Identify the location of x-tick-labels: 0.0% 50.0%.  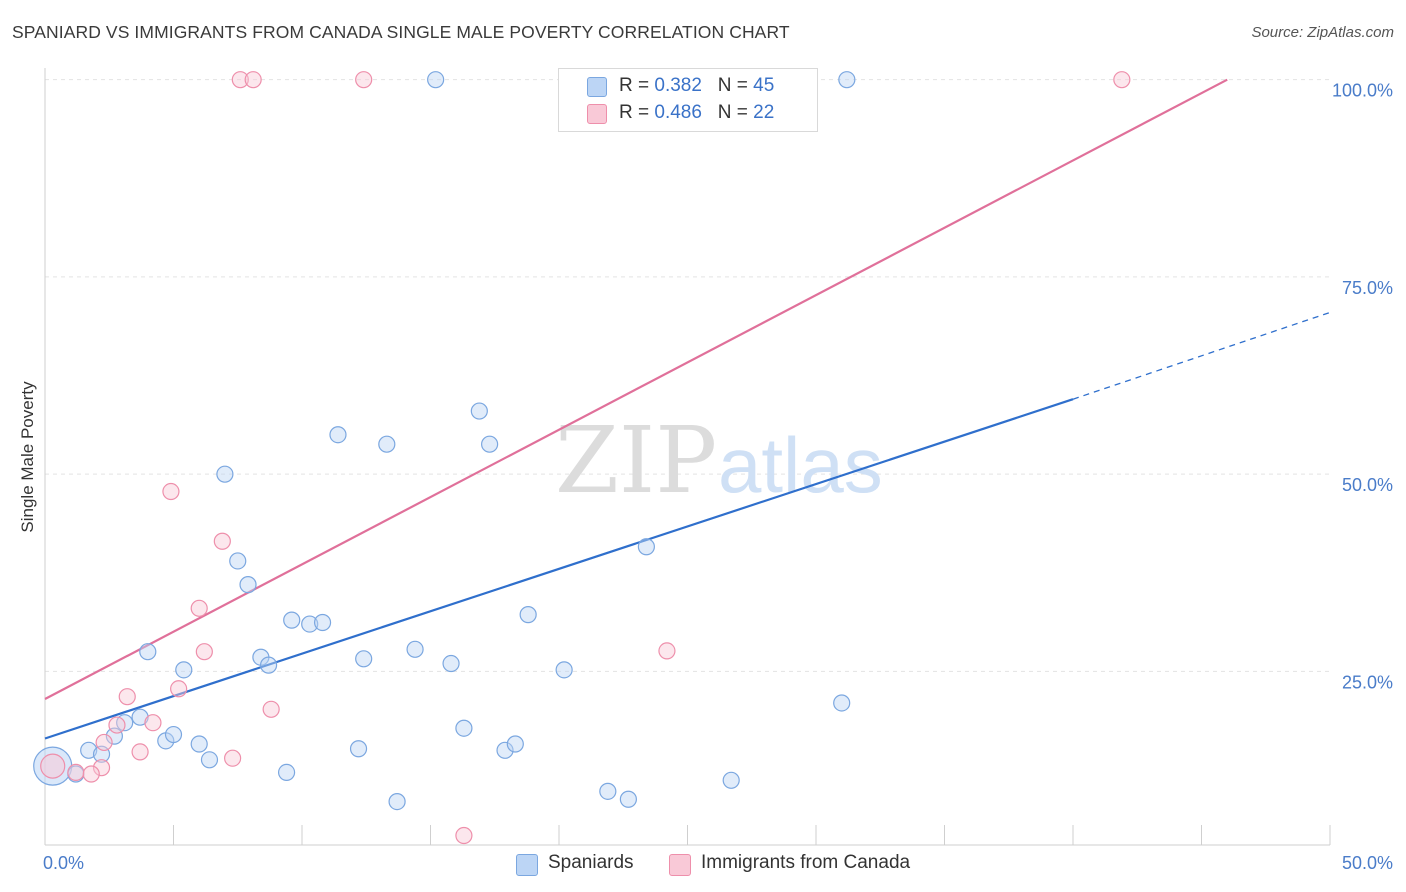
(718, 863).